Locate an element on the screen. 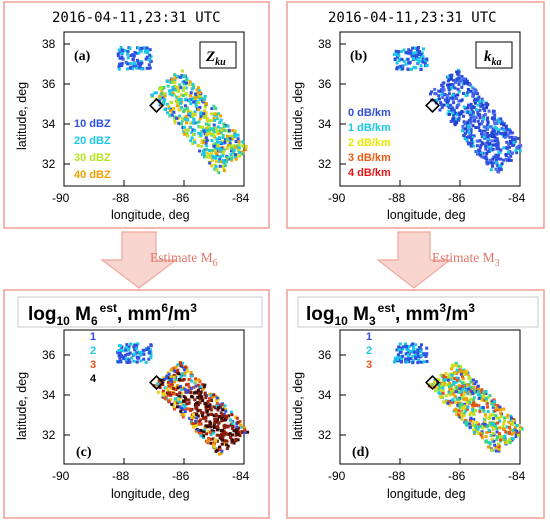 Image resolution: width=550 pixels, height=524 pixels. panel-d-title-var: M is located at coordinates (358, 314).